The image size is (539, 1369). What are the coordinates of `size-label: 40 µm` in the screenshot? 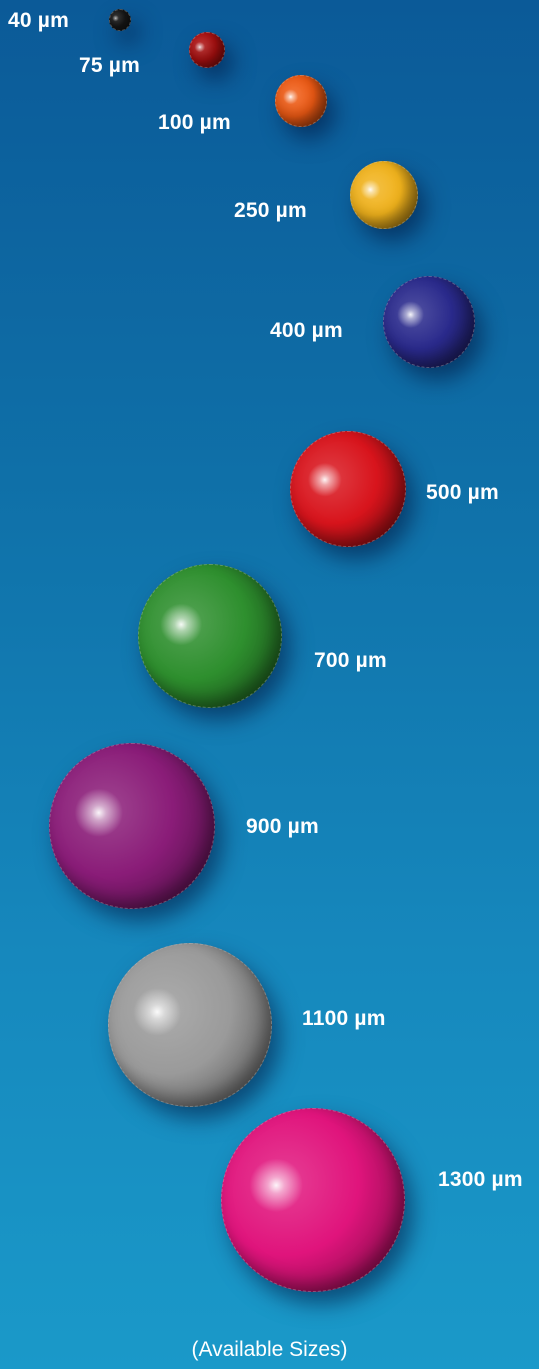 It's located at (38, 20).